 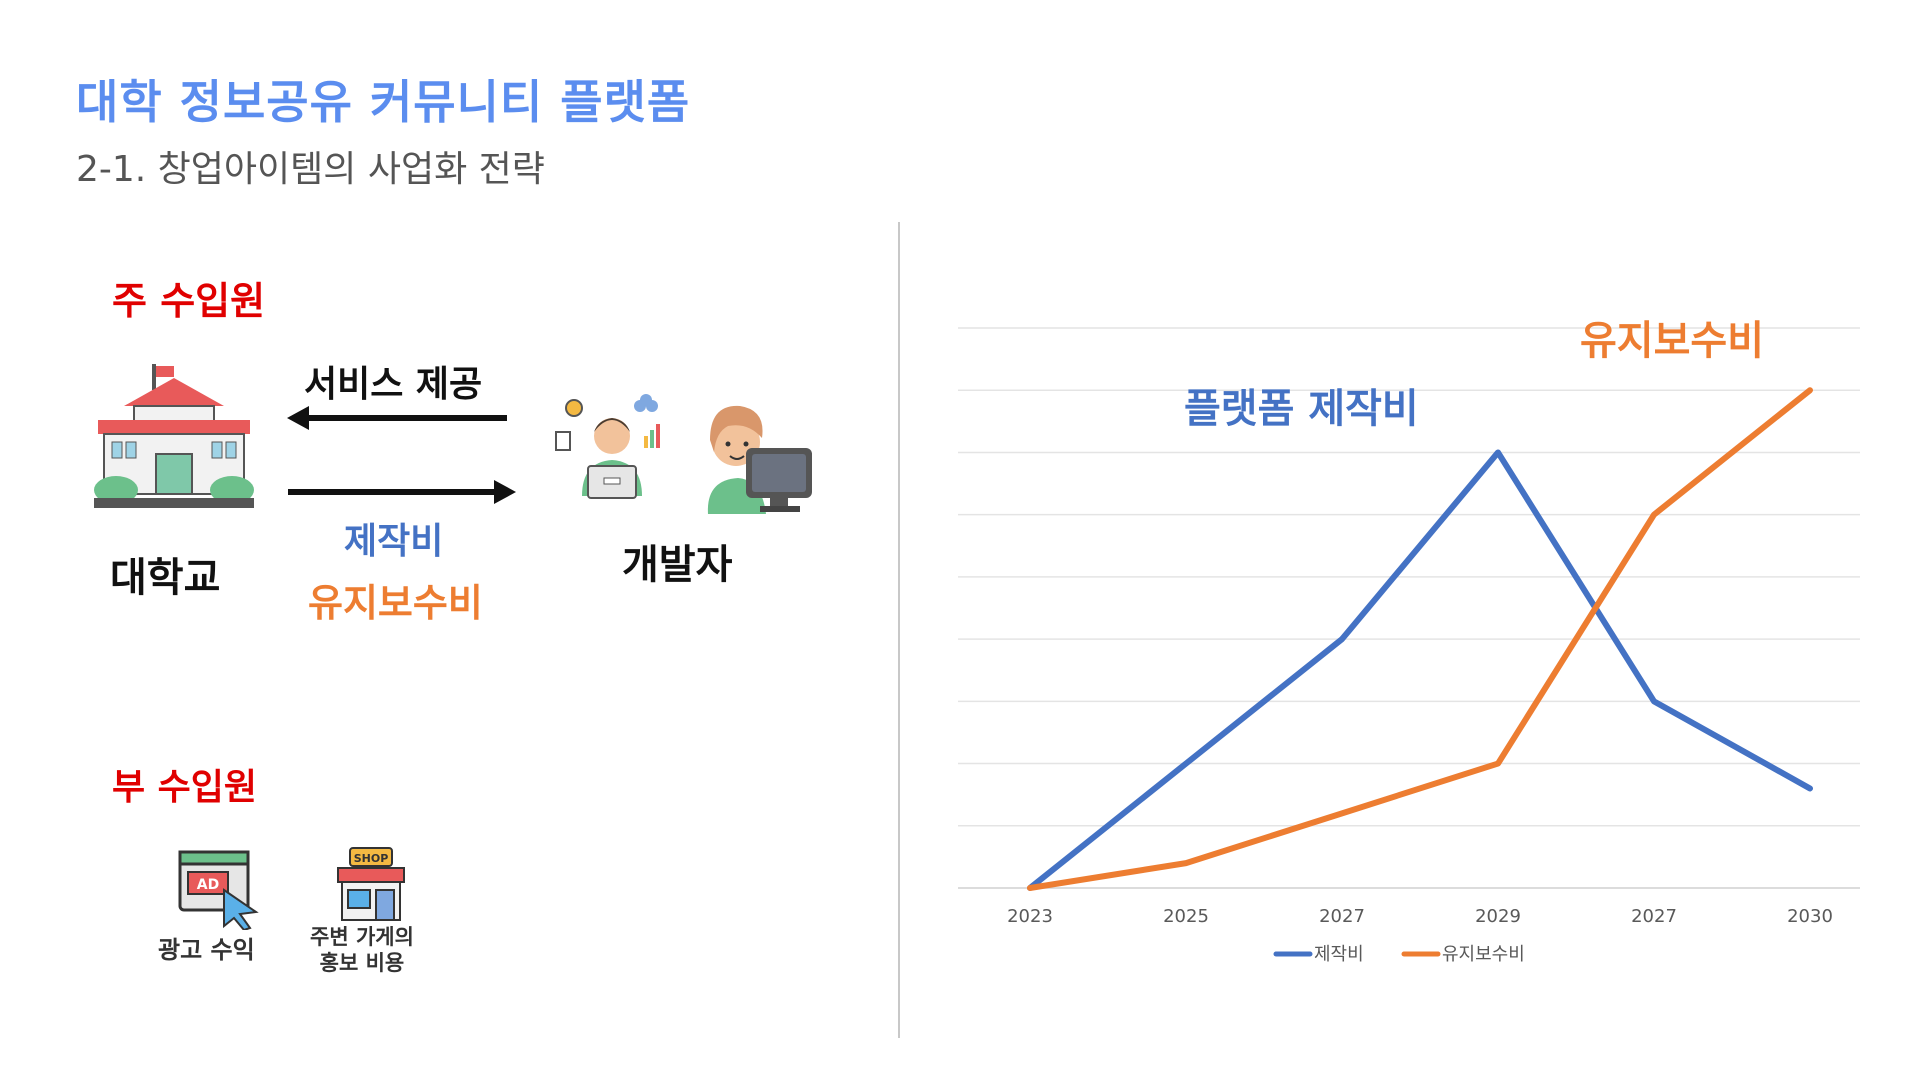 What do you see at coordinates (1339, 954) in the screenshot?
I see `legend-label: 제작비` at bounding box center [1339, 954].